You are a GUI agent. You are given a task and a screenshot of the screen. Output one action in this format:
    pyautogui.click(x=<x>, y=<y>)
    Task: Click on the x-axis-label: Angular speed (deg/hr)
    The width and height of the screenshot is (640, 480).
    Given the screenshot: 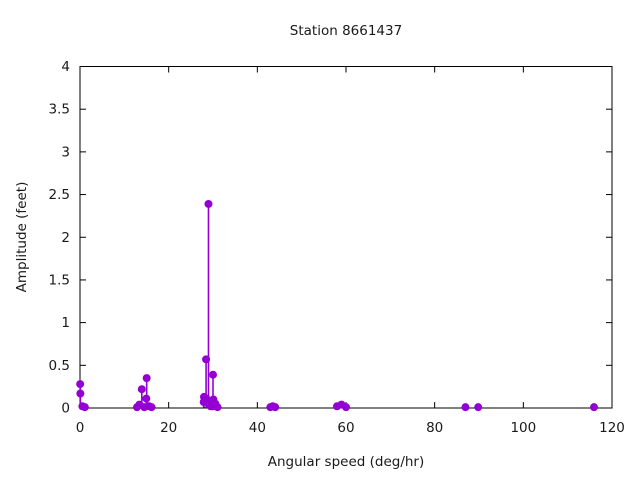 What is the action you would take?
    pyautogui.click(x=346, y=462)
    